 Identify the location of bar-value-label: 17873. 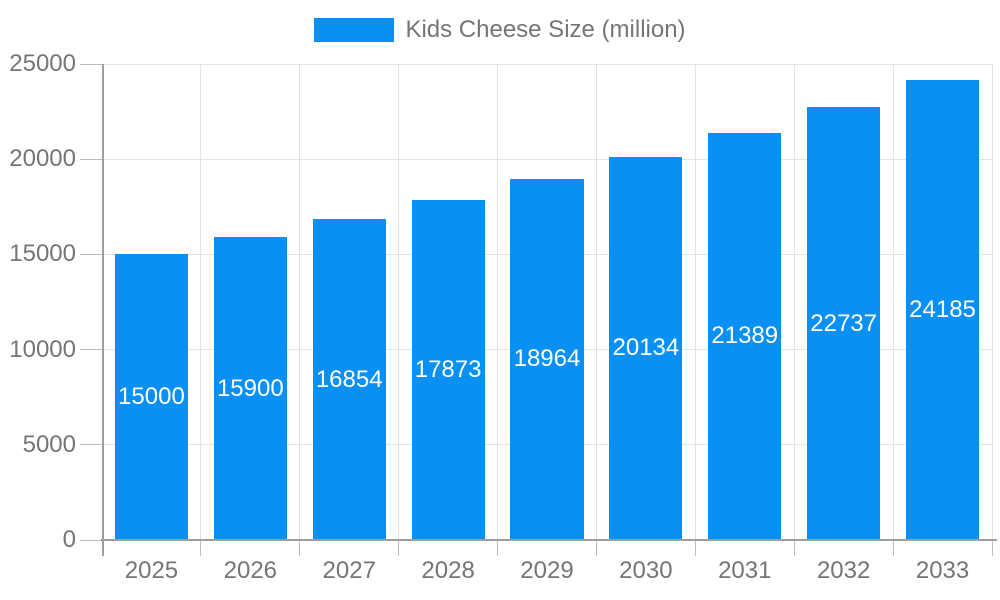
(448, 369).